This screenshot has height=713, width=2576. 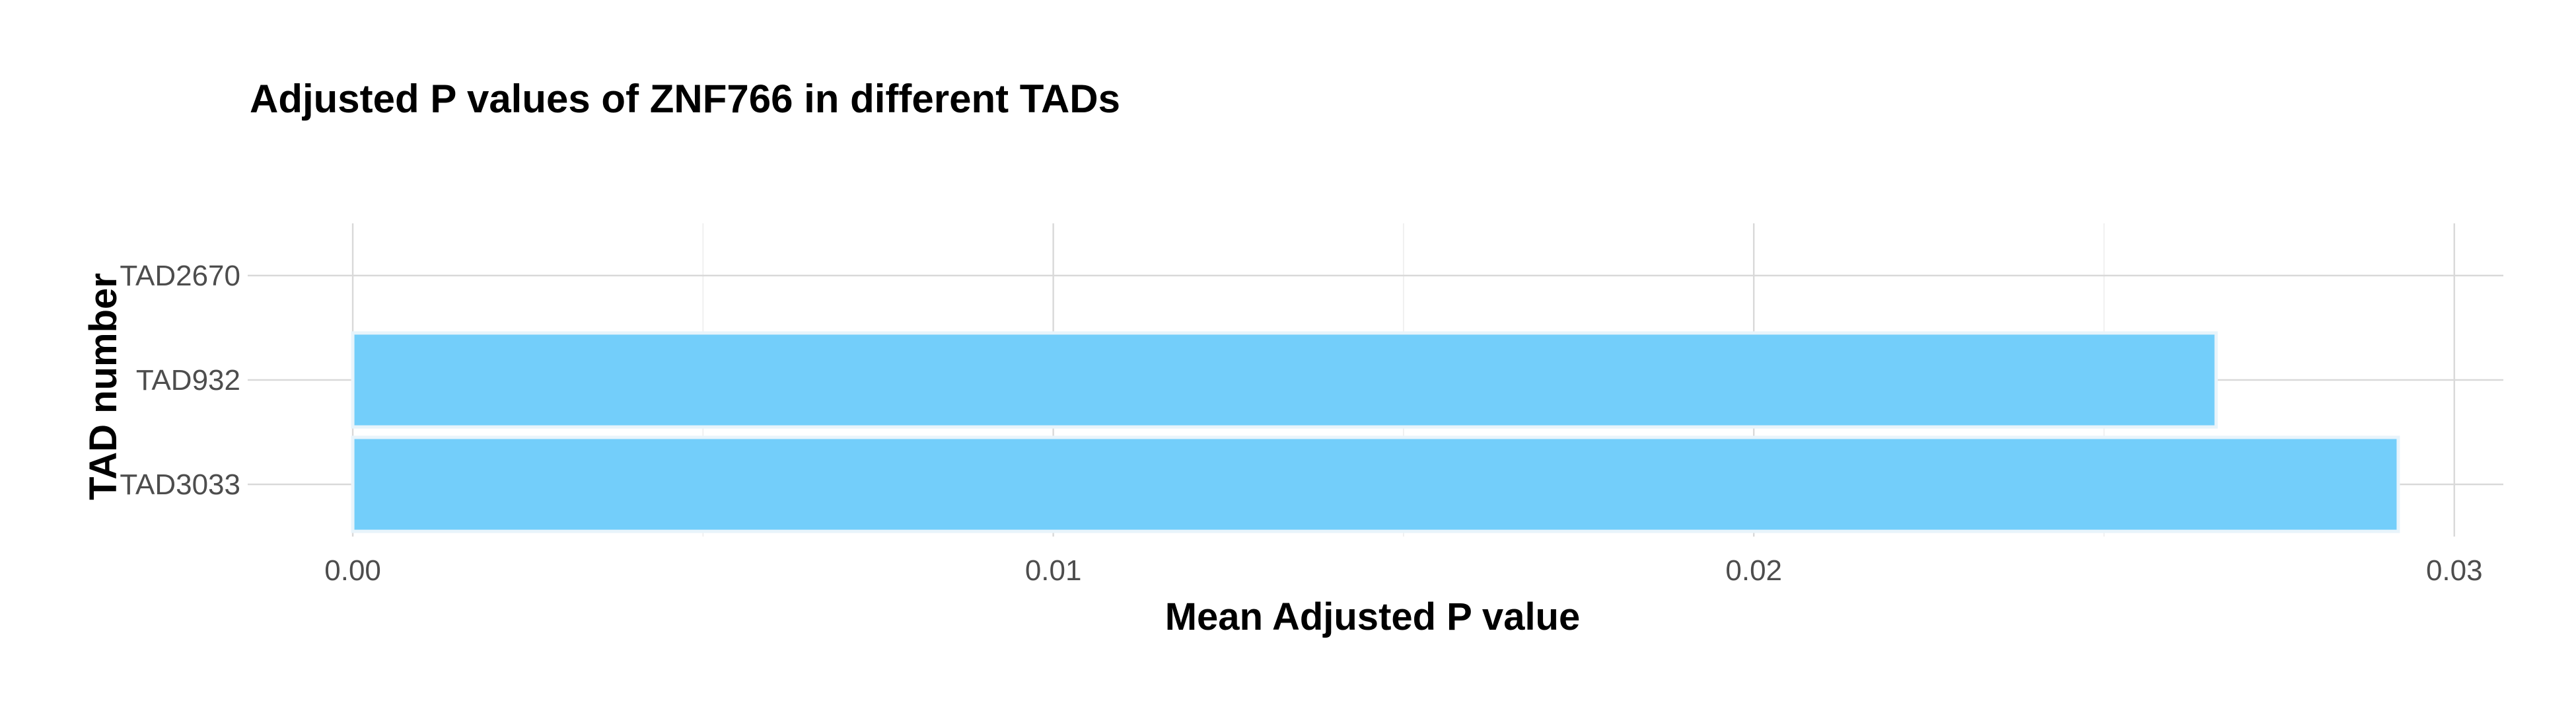 I want to click on y-tick-labels: TAD2670 TAD932 TAD3033, so click(x=180, y=380).